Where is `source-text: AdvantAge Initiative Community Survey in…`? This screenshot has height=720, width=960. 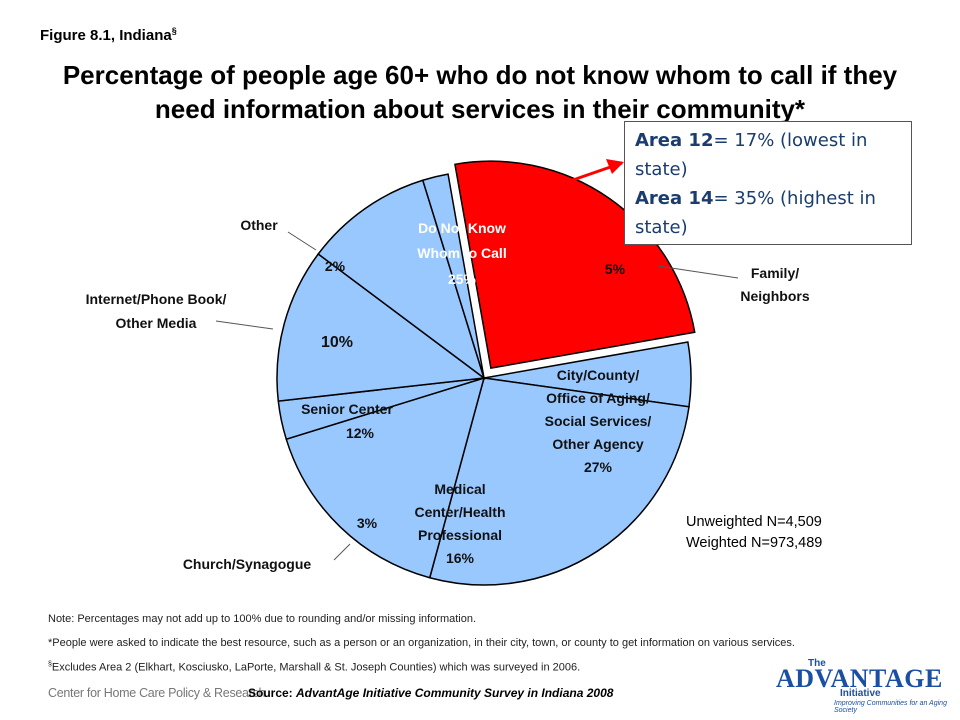
source-text: AdvantAge Initiative Community Survey in… is located at coordinates (455, 693).